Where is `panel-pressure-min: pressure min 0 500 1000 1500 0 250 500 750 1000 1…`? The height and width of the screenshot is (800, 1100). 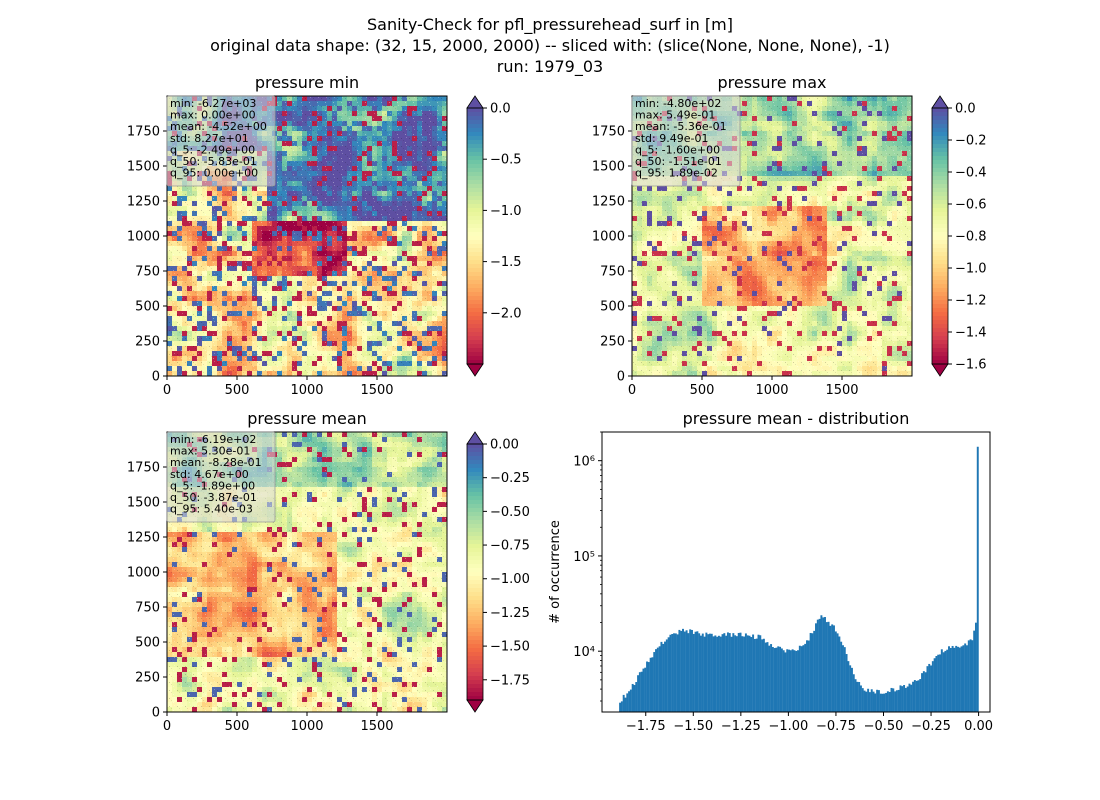 panel-pressure-min: pressure min 0 500 1000 1500 0 250 500 750 1000 1… is located at coordinates (324, 235).